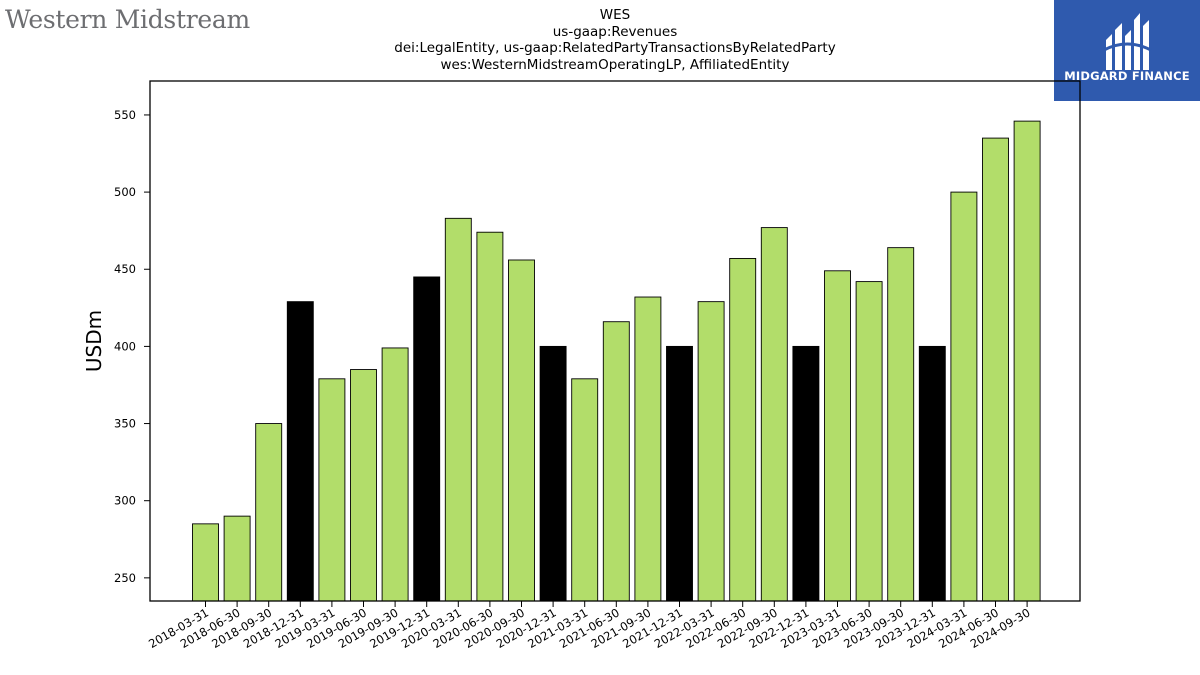 The height and width of the screenshot is (675, 1200). I want to click on midgard-finance-logo-text: MIDGARD FINANCE, so click(1127, 76).